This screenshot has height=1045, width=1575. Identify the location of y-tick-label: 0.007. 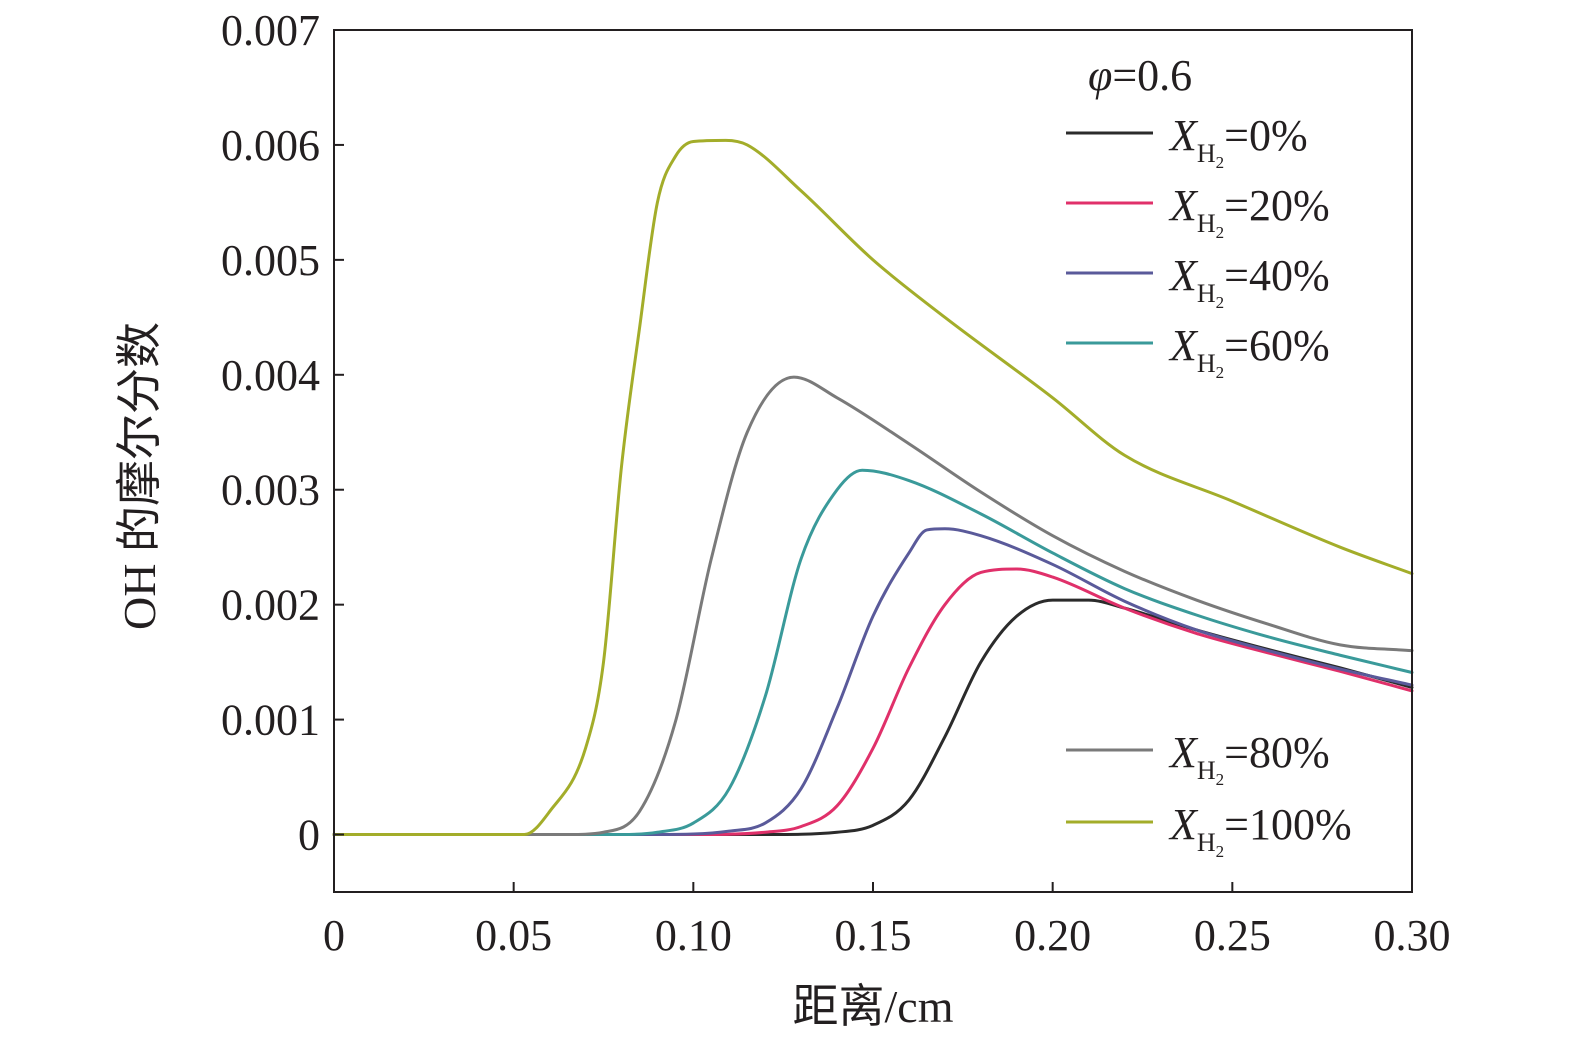
(270, 30).